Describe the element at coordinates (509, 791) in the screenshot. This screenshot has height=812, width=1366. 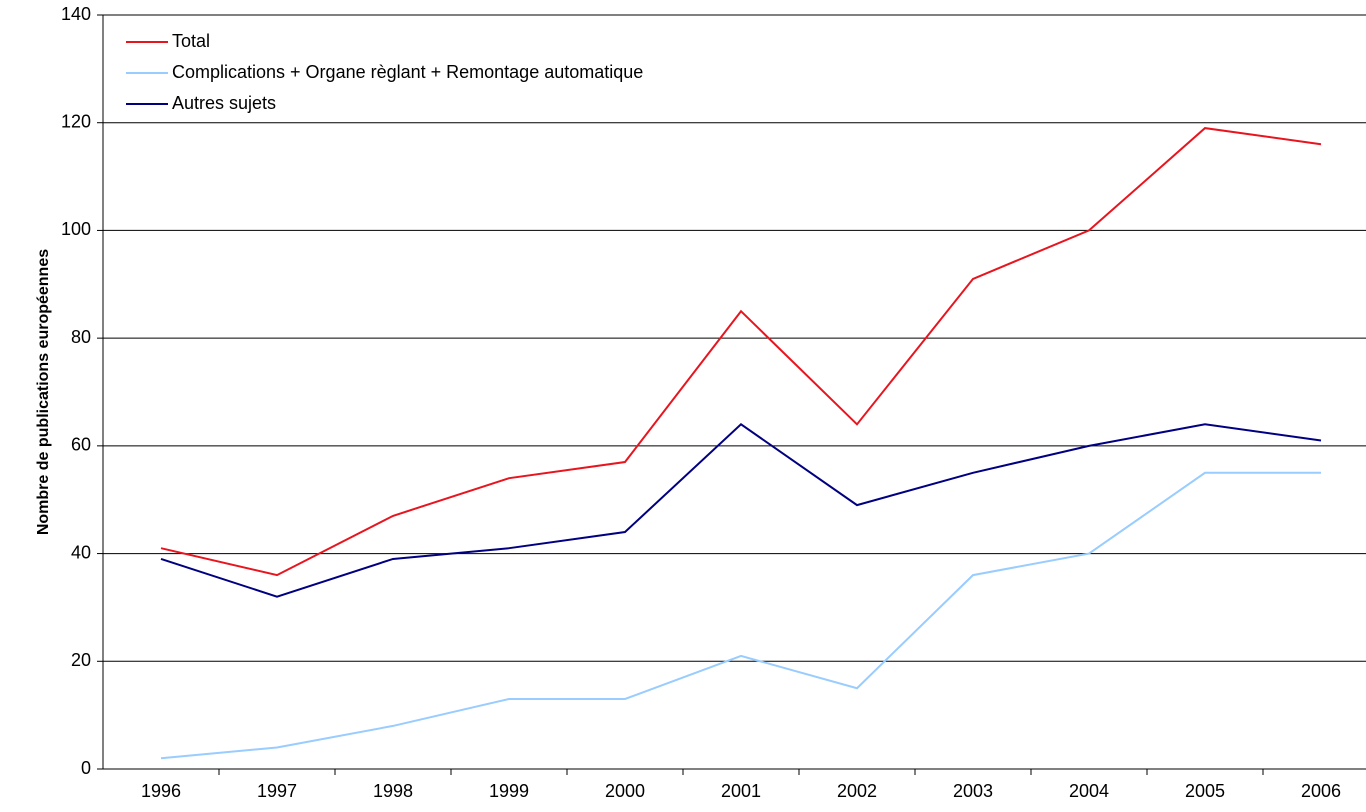
I see `x-tick-label: 1999` at that location.